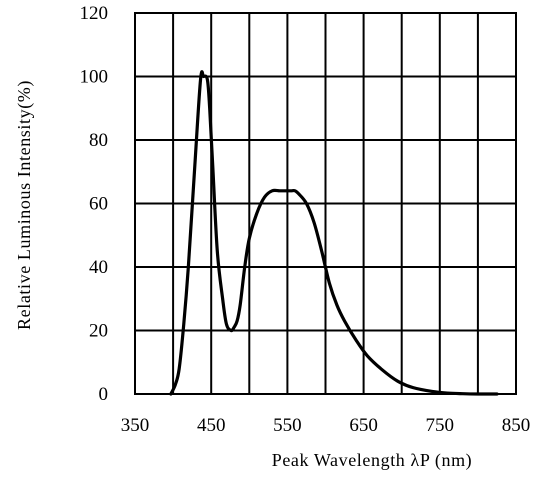 The width and height of the screenshot is (544, 479). Describe the element at coordinates (440, 425) in the screenshot. I see `x-tick-label: 750` at that location.